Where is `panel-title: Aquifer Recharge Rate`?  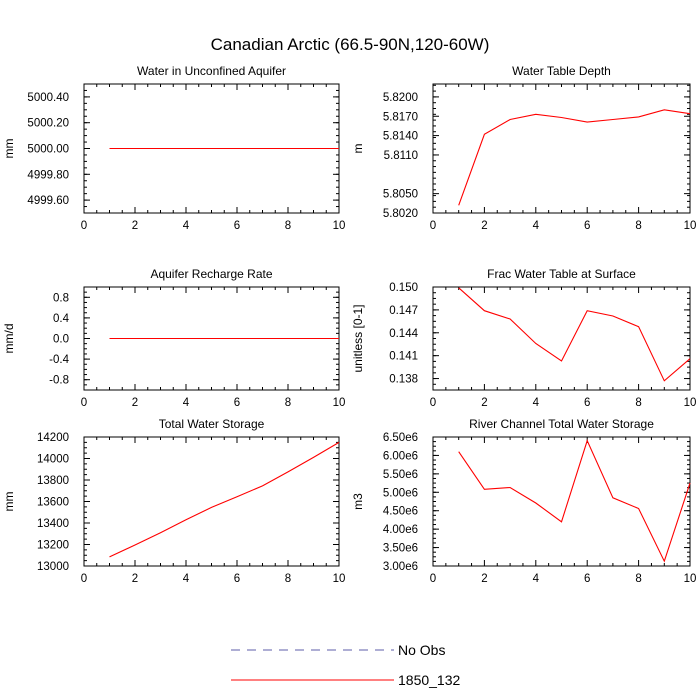
panel-title: Aquifer Recharge Rate is located at coordinates (211, 274).